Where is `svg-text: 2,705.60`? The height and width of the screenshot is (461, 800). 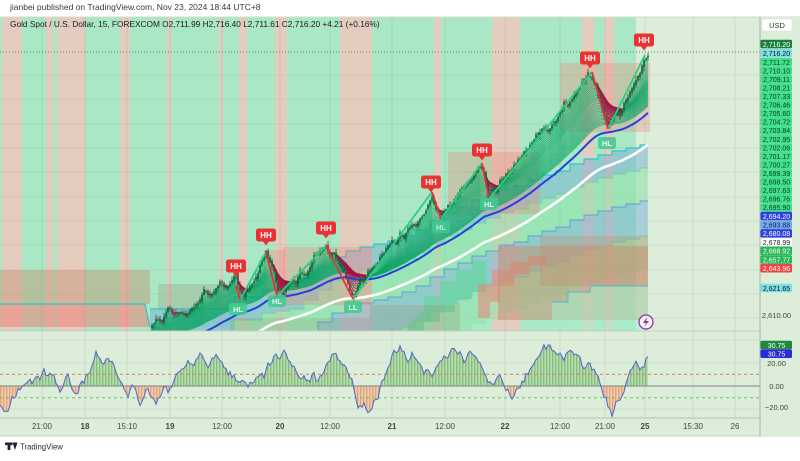 svg-text: 2,705.60 is located at coordinates (776, 114).